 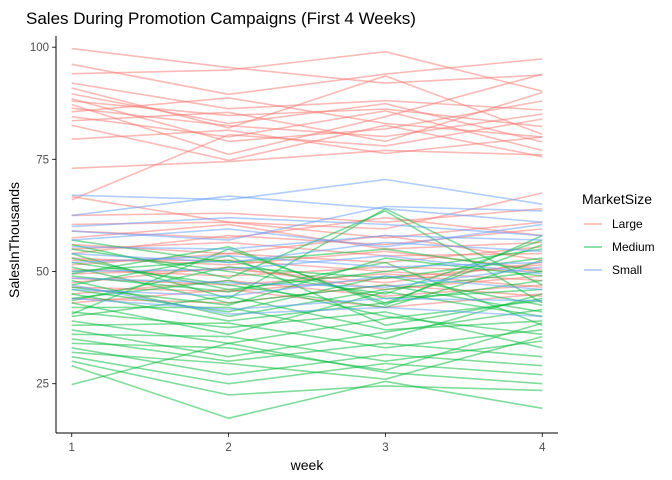 What do you see at coordinates (617, 199) in the screenshot?
I see `legend-title: MarketSize` at bounding box center [617, 199].